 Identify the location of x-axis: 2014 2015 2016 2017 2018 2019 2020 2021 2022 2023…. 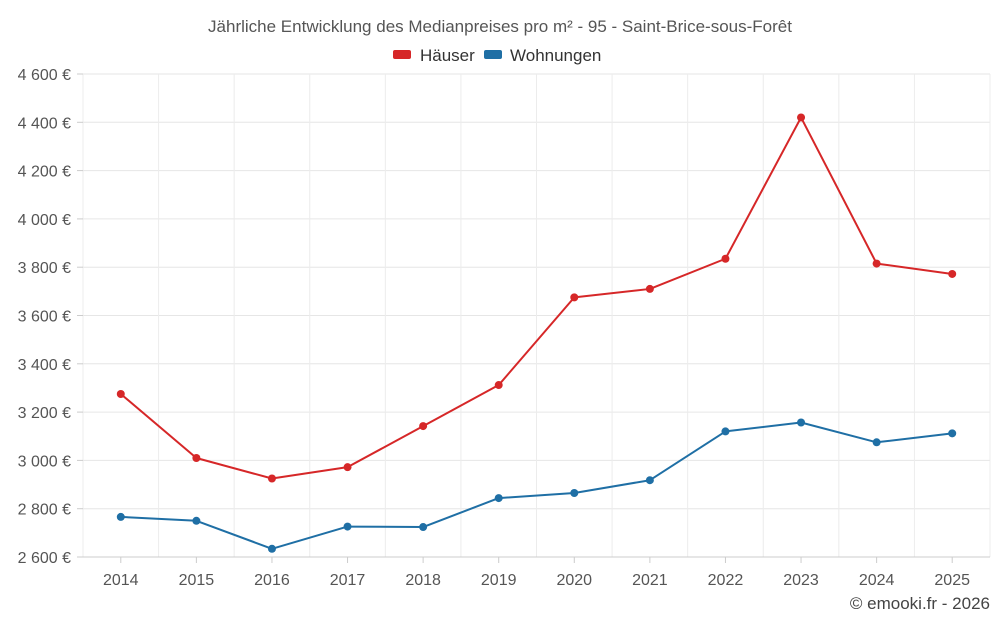
(536, 572).